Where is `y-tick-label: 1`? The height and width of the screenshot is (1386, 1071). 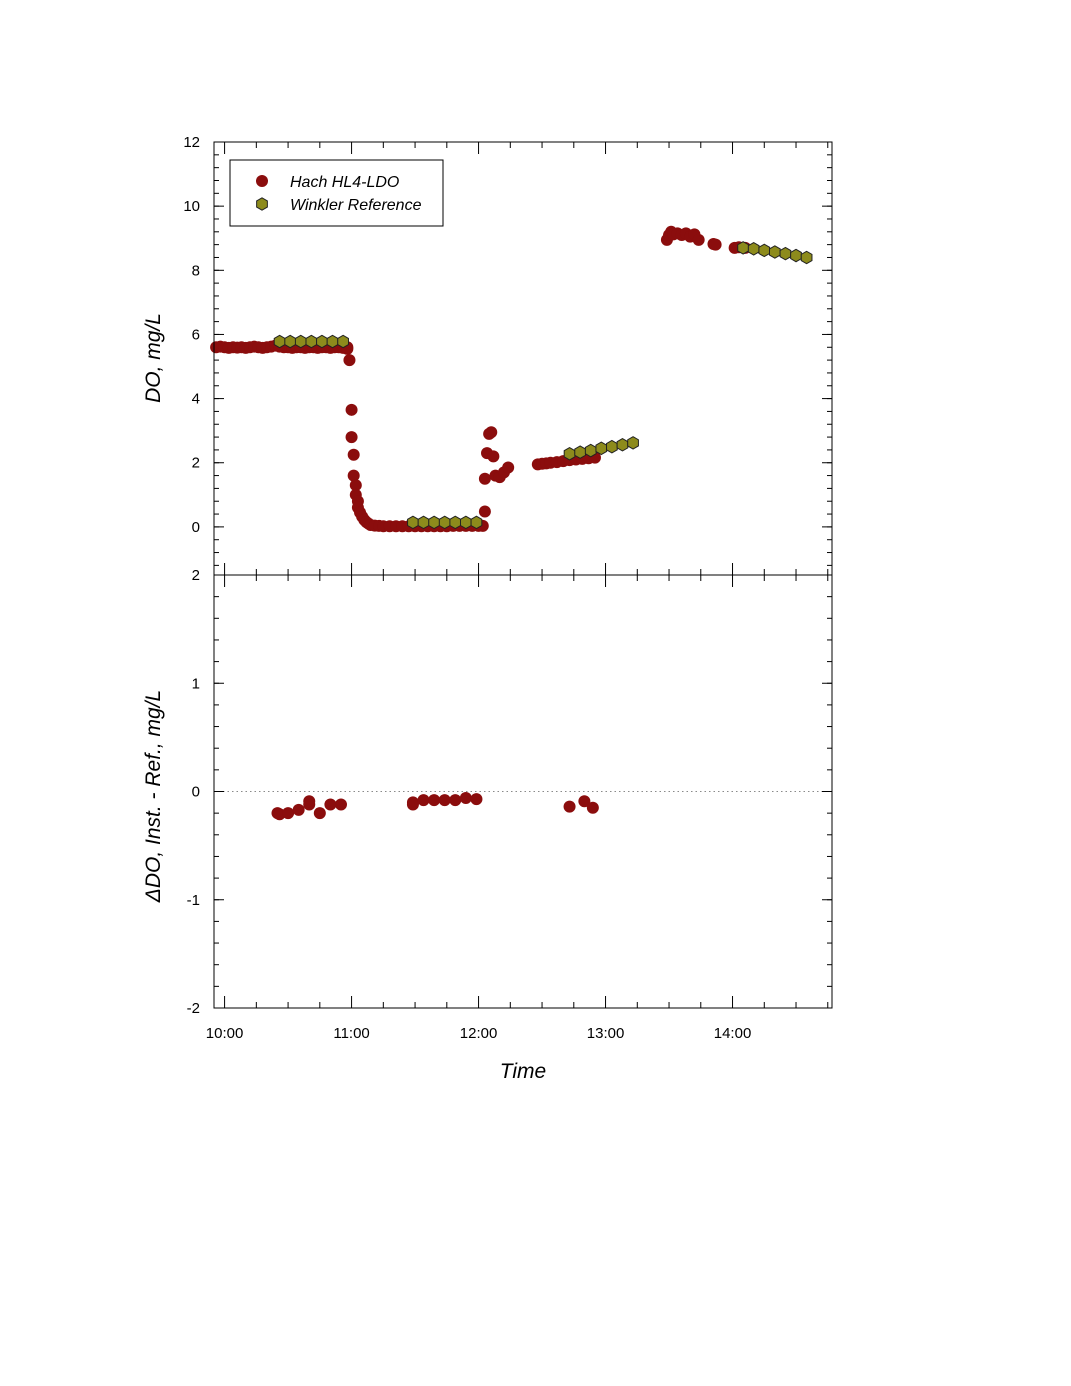
y-tick-label: 1 is located at coordinates (196, 683).